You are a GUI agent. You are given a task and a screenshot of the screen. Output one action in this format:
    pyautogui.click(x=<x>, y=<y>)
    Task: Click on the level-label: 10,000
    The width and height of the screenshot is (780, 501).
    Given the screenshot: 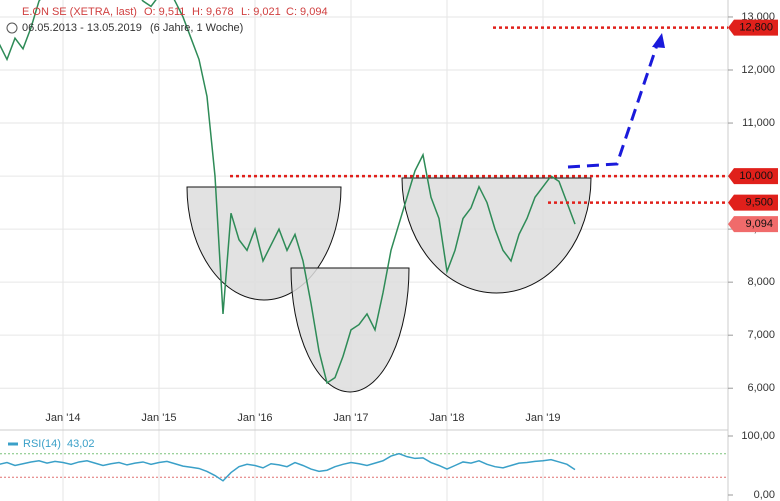 What is the action you would take?
    pyautogui.click(x=756, y=176)
    